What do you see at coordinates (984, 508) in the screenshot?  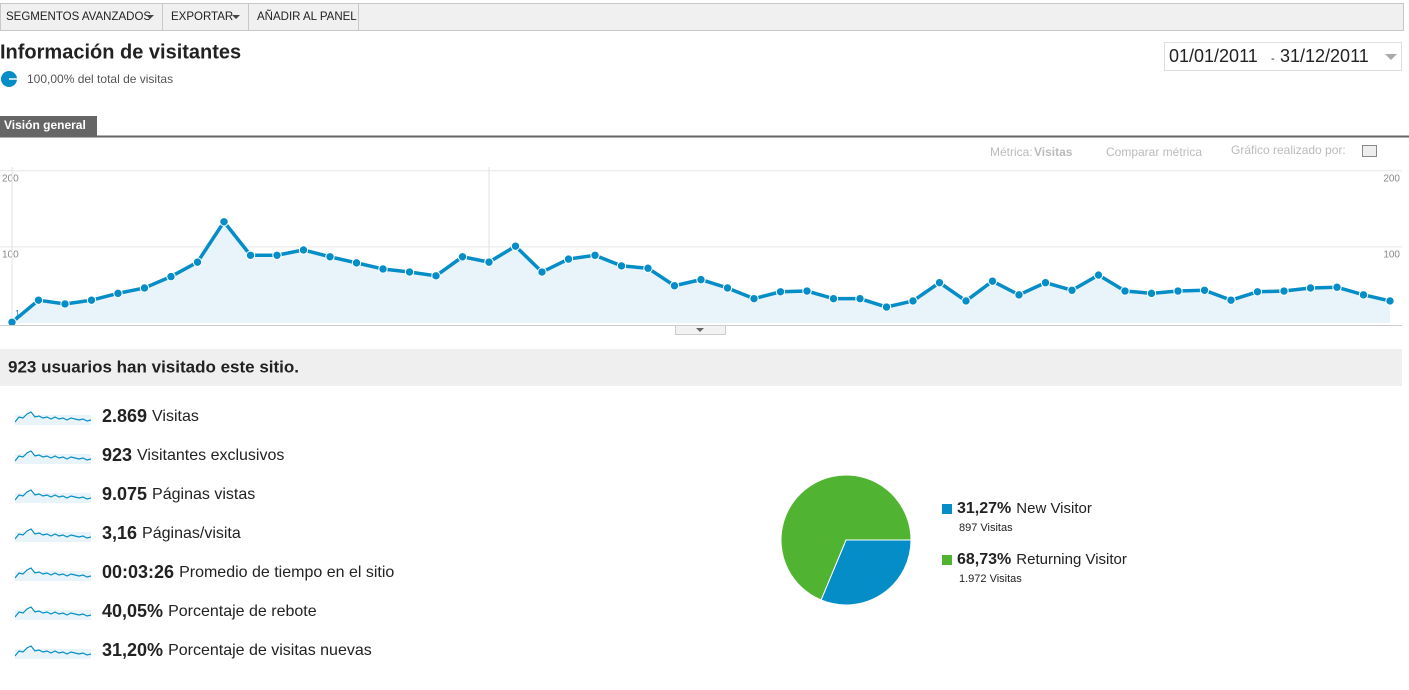 I see `legend-value: 31,27%` at bounding box center [984, 508].